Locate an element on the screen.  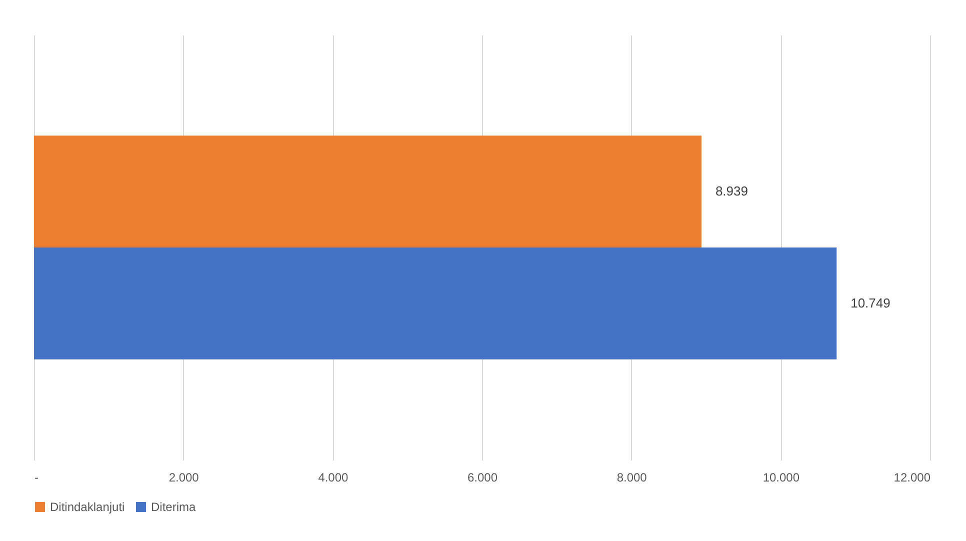
x-tick-label: 4.000 is located at coordinates (333, 477).